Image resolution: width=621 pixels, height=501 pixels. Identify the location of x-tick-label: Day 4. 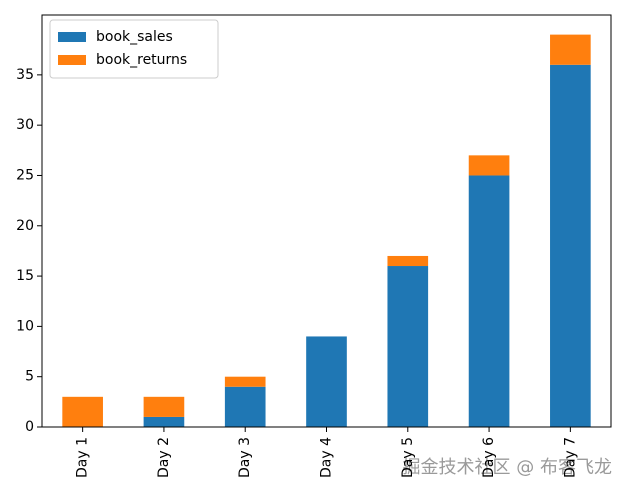
(327, 457).